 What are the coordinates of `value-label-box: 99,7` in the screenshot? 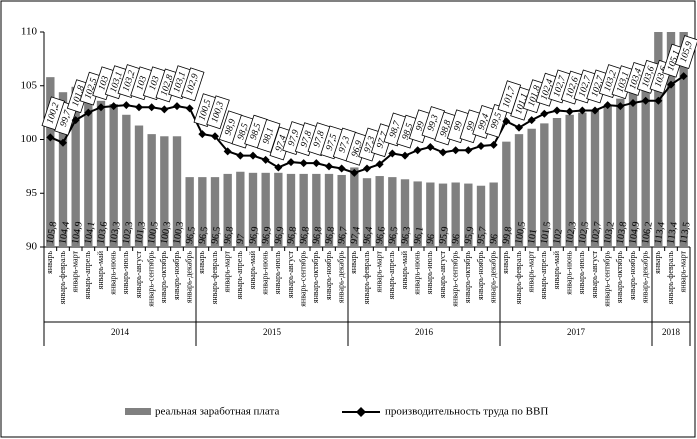 It's located at (66, 118).